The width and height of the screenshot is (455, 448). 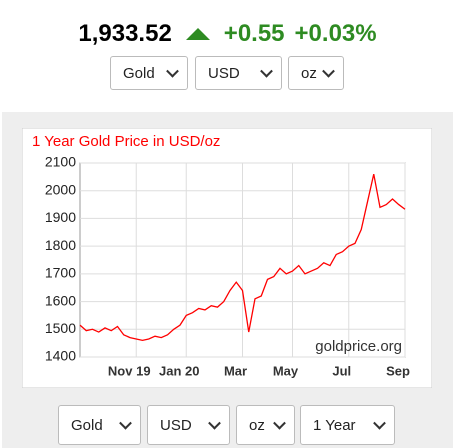 What do you see at coordinates (358, 346) in the screenshot?
I see `watermark: goldprice.org` at bounding box center [358, 346].